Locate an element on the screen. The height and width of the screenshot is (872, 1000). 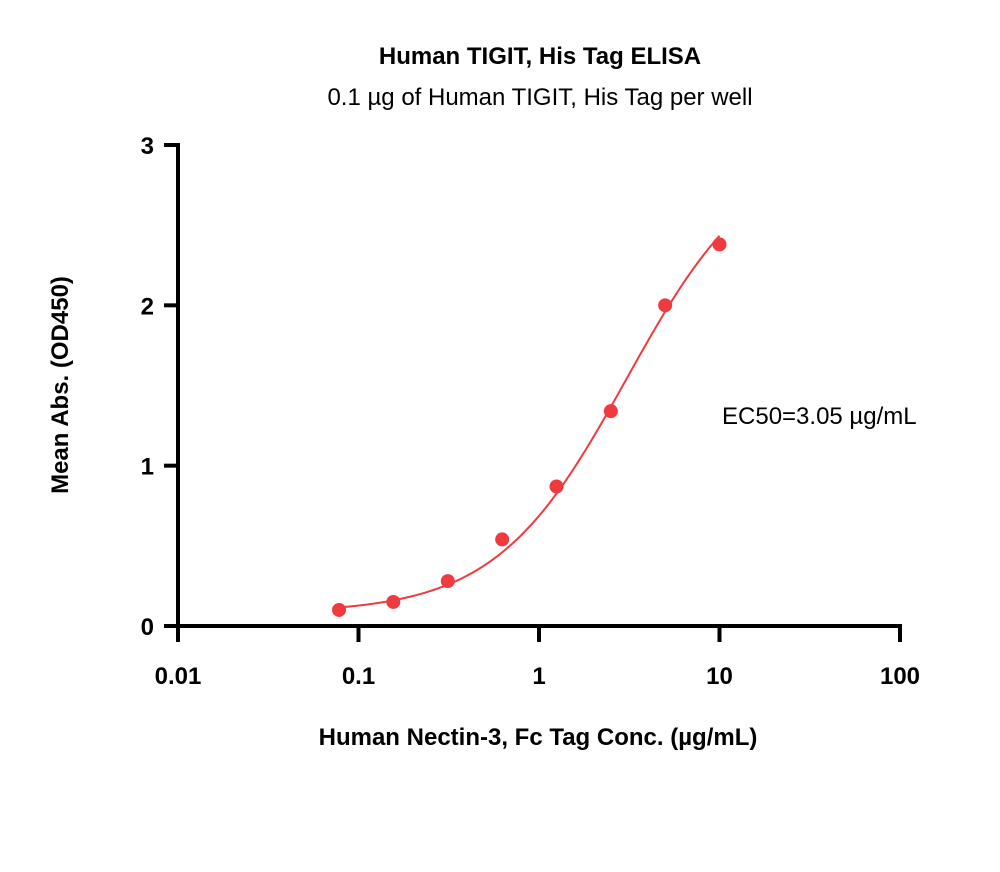
x-ticks: 0.01 0.1 1 10 100 is located at coordinates (537, 658).